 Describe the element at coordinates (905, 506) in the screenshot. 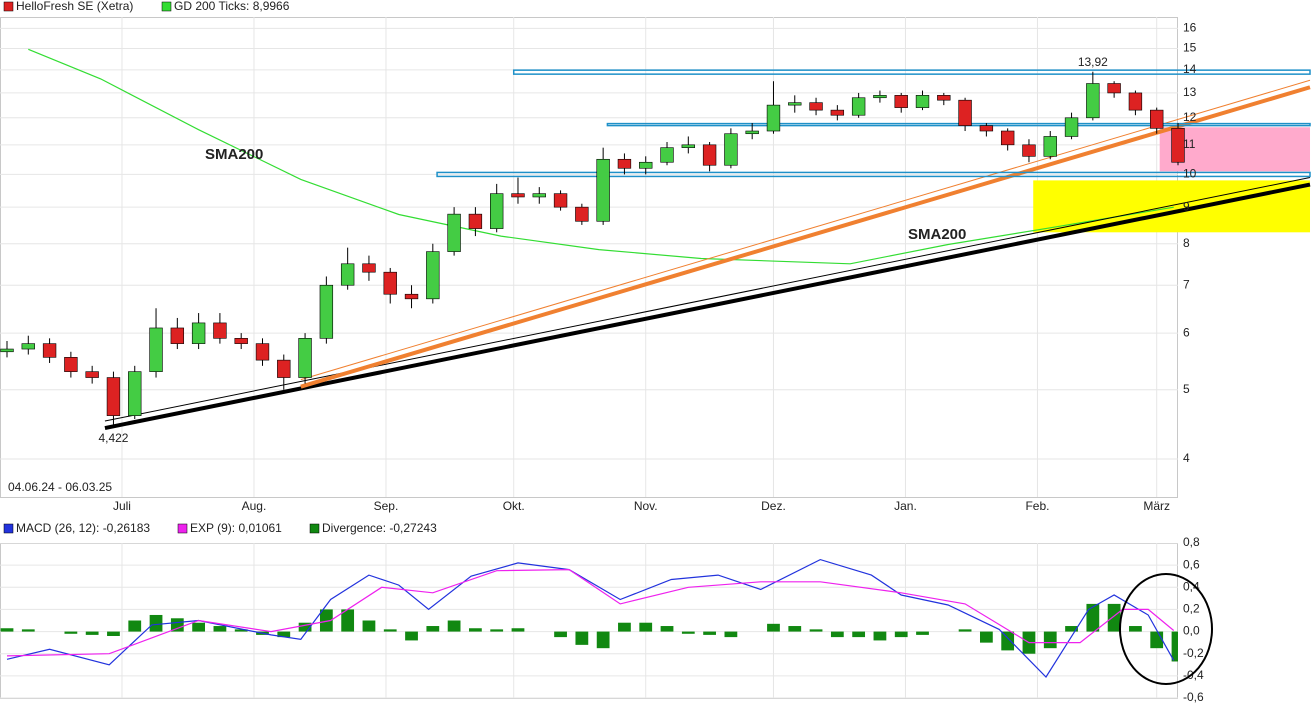

I see `x-tick-label: Jan.` at that location.